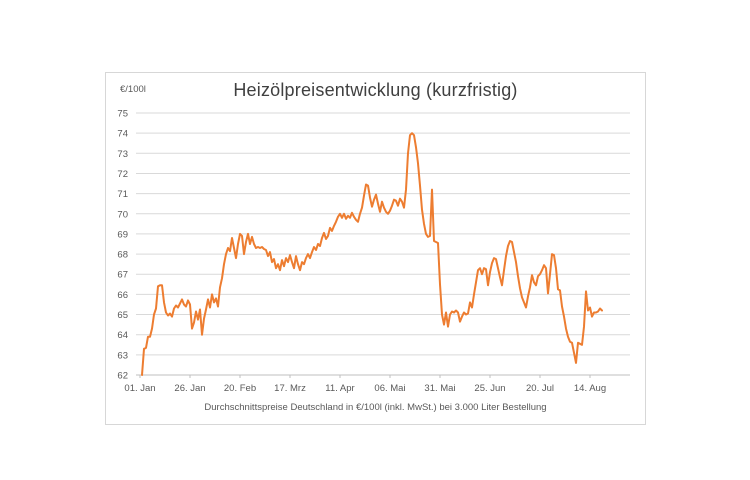 The image size is (750, 480). I want to click on svg-text: 20. Feb, so click(240, 388).